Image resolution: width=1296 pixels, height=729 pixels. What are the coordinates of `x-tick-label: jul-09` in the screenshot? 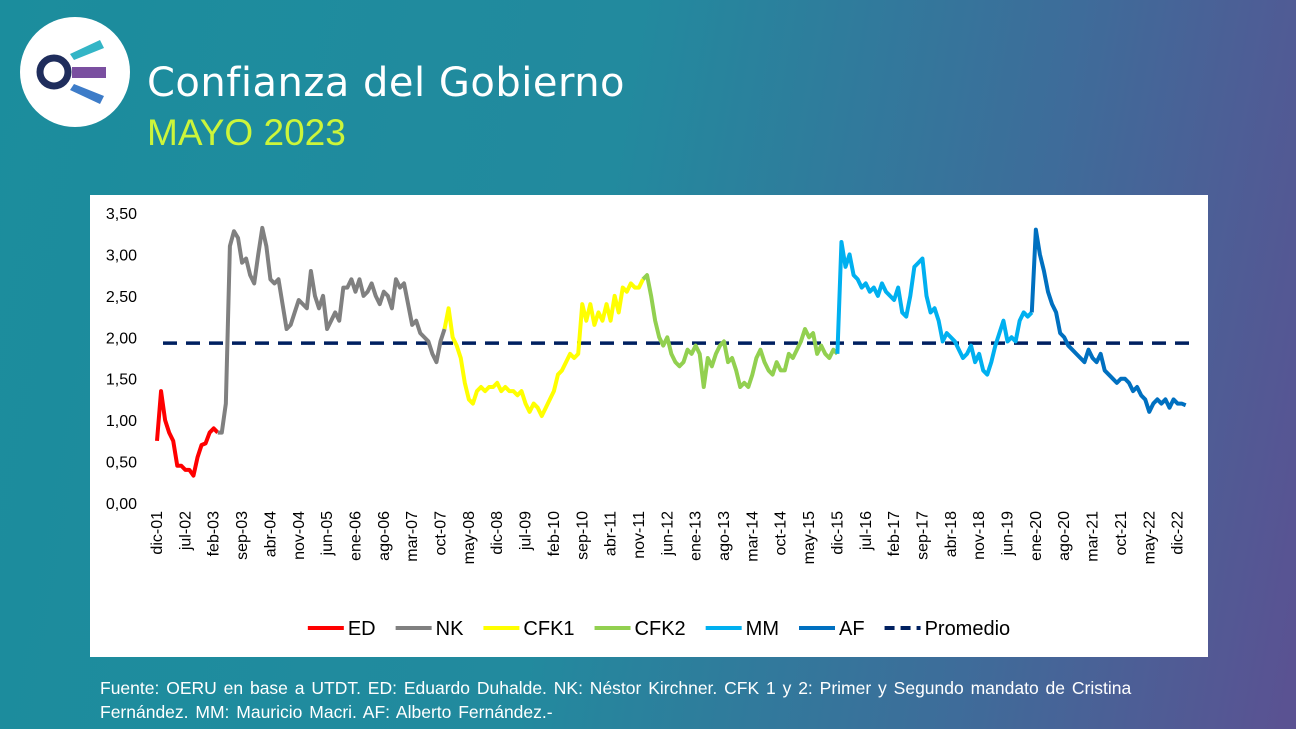 It's located at (526, 531).